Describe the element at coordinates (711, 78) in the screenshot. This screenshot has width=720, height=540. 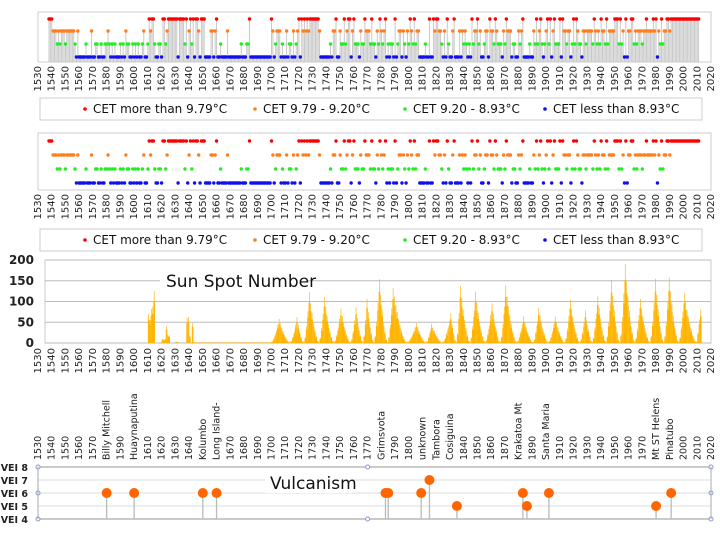
I see `chart1-x-tick: 2020` at that location.